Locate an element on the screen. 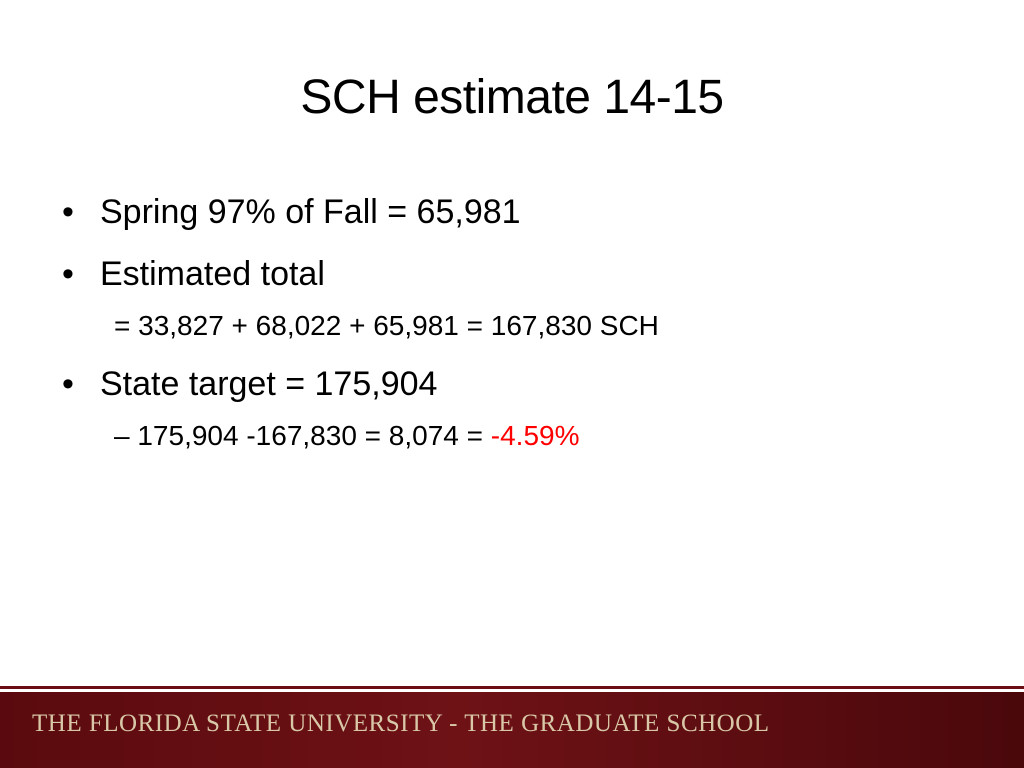 This screenshot has height=768, width=1024. sub-item-difference: – 175,904 -167,830 = 8,074 = -4.59% is located at coordinates (512, 436).